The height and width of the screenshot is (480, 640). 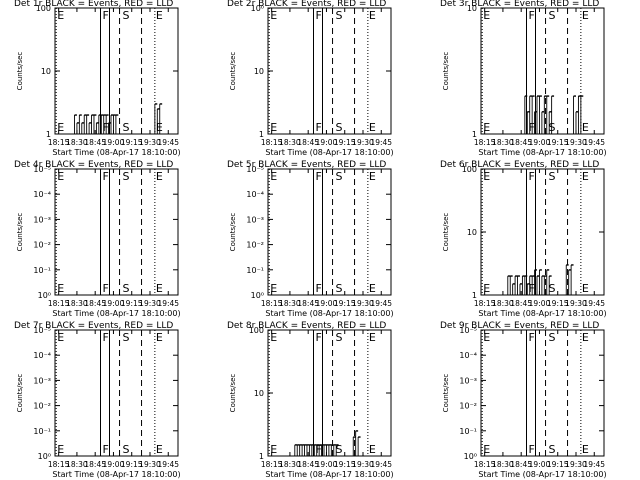 What do you see at coordinates (306, 326) in the screenshot?
I see `chart-title: Det 8r BLACK = Events, RED = LLD` at bounding box center [306, 326].